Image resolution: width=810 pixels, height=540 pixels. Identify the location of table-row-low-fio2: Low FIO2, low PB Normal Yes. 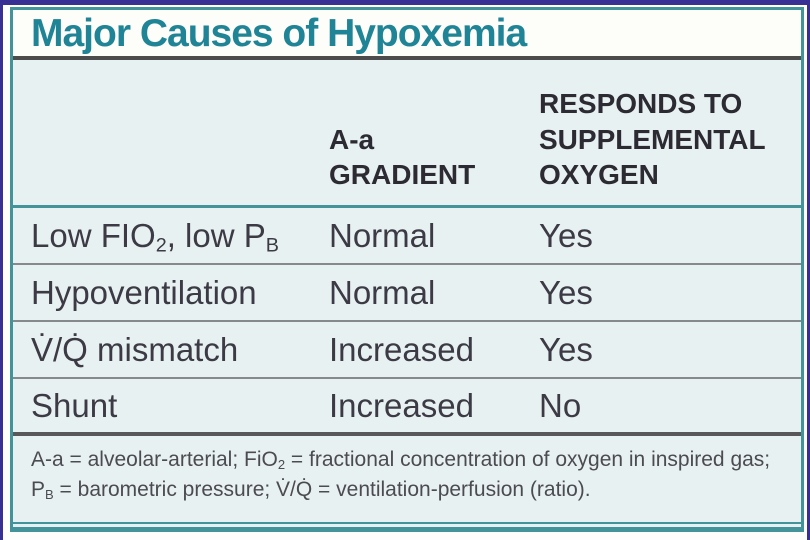
(407, 236).